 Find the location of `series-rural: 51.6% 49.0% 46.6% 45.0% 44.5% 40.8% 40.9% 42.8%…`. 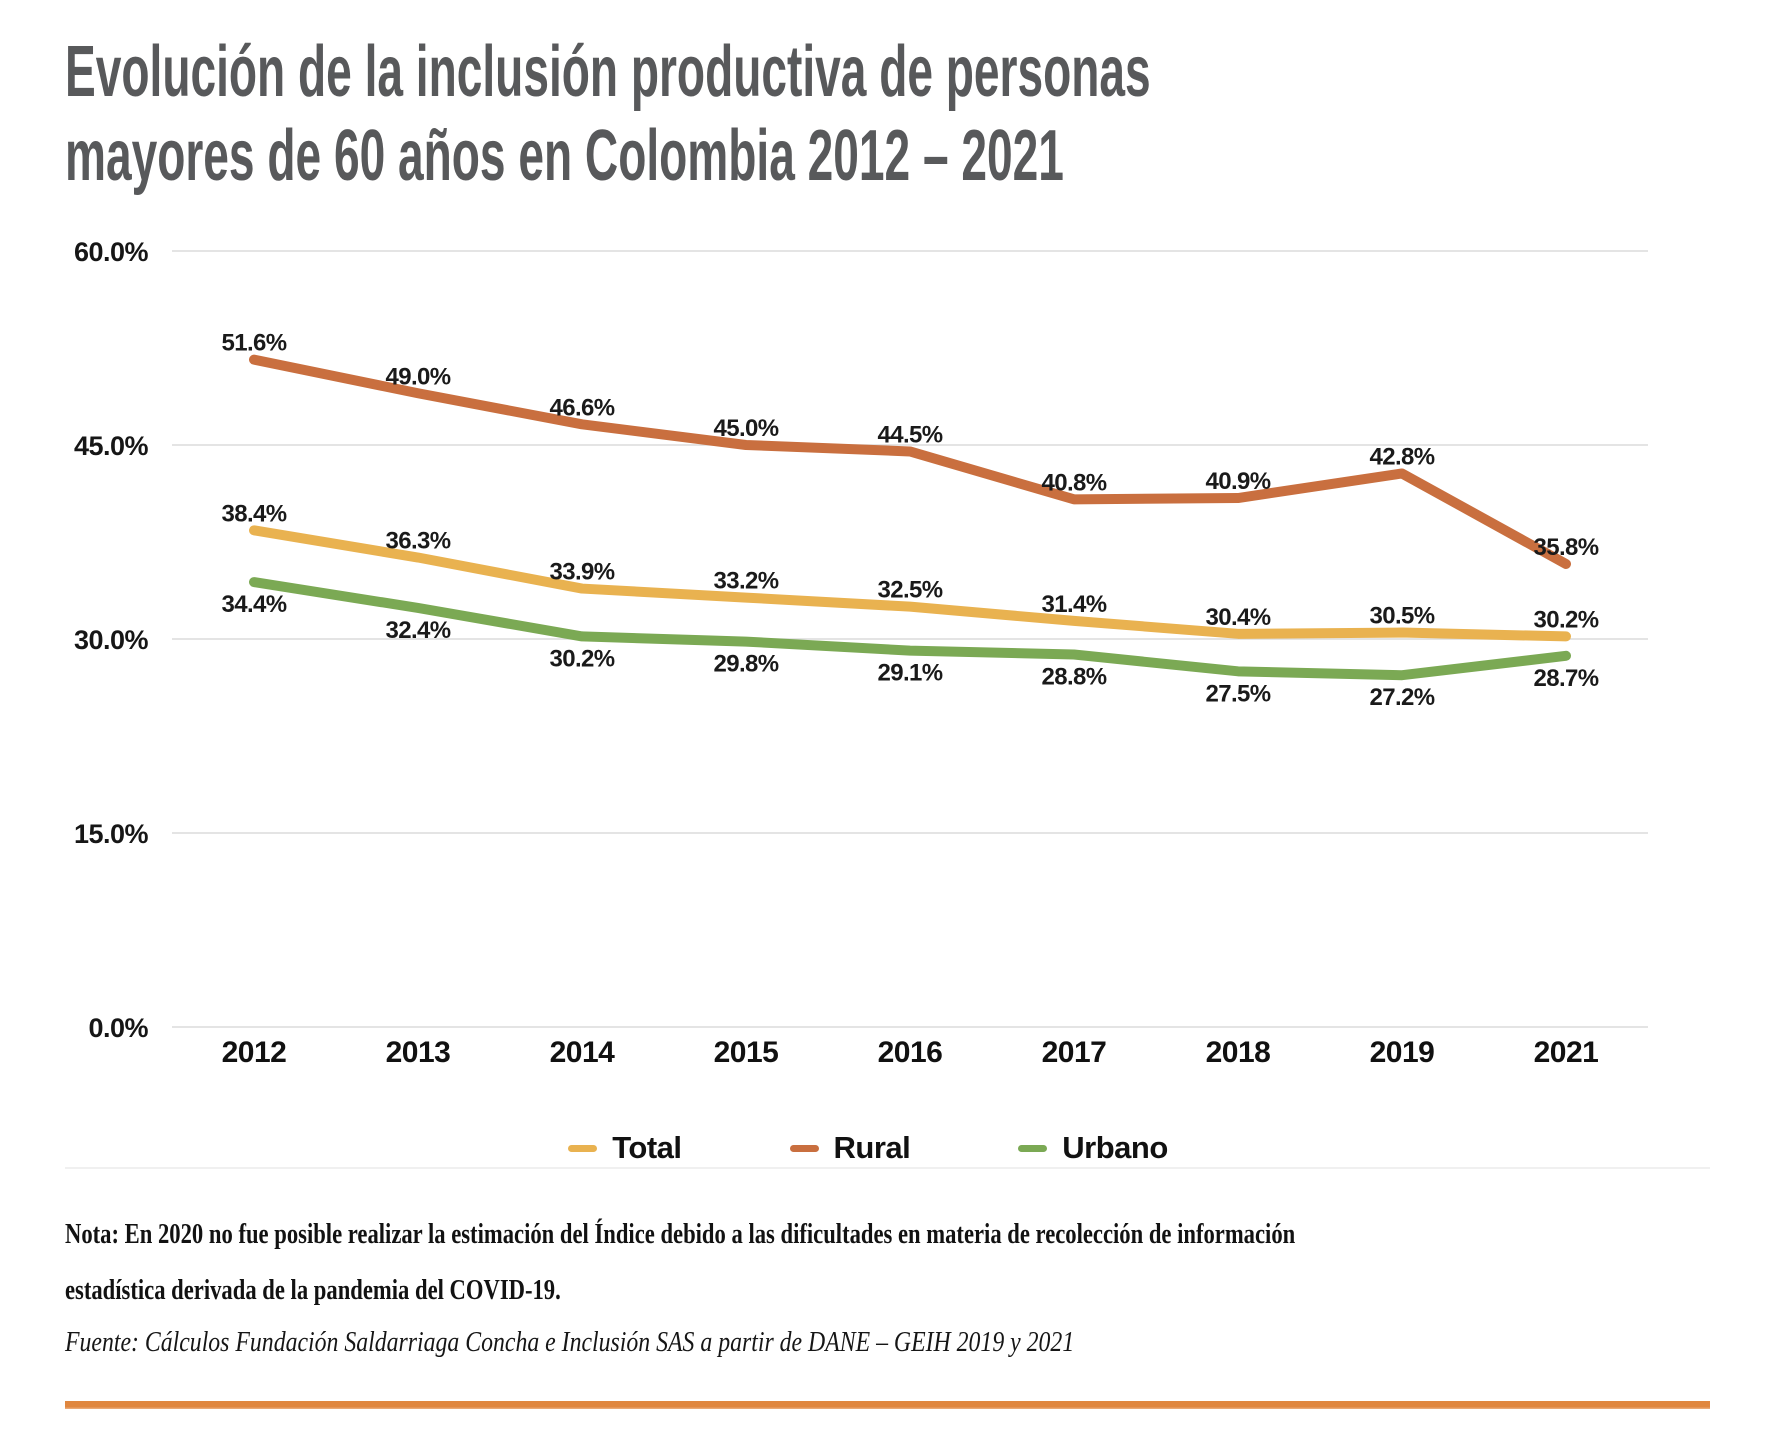

series-rural: 51.6% 49.0% 46.6% 45.0% 44.5% 40.8% 40.9% 42.8%… is located at coordinates (910, 449).